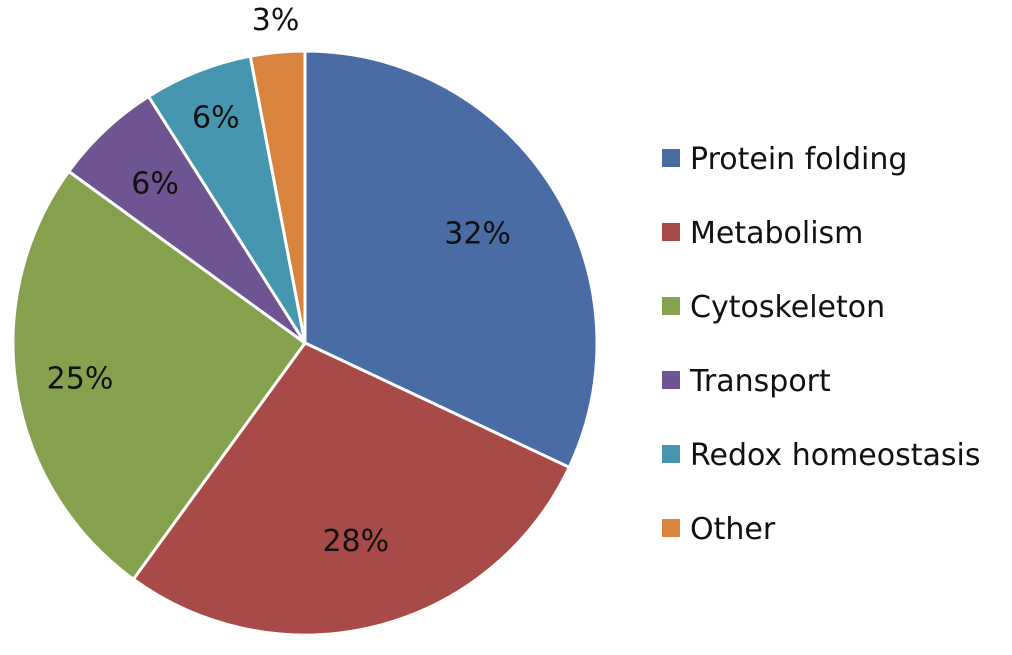  What do you see at coordinates (671, 454) in the screenshot?
I see `legend-swatch-redox-homeostasis` at bounding box center [671, 454].